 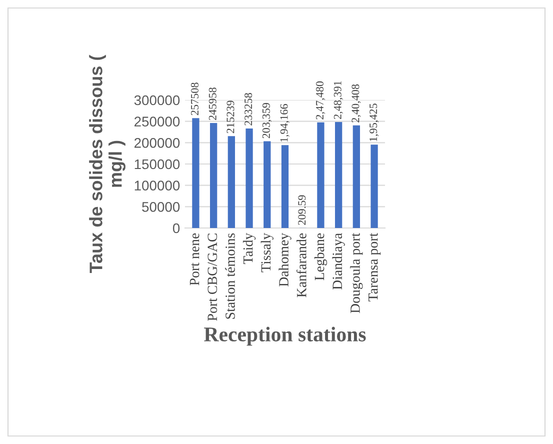 What do you see at coordinates (230, 276) in the screenshot?
I see `x-tick-label: Station témoins` at bounding box center [230, 276].